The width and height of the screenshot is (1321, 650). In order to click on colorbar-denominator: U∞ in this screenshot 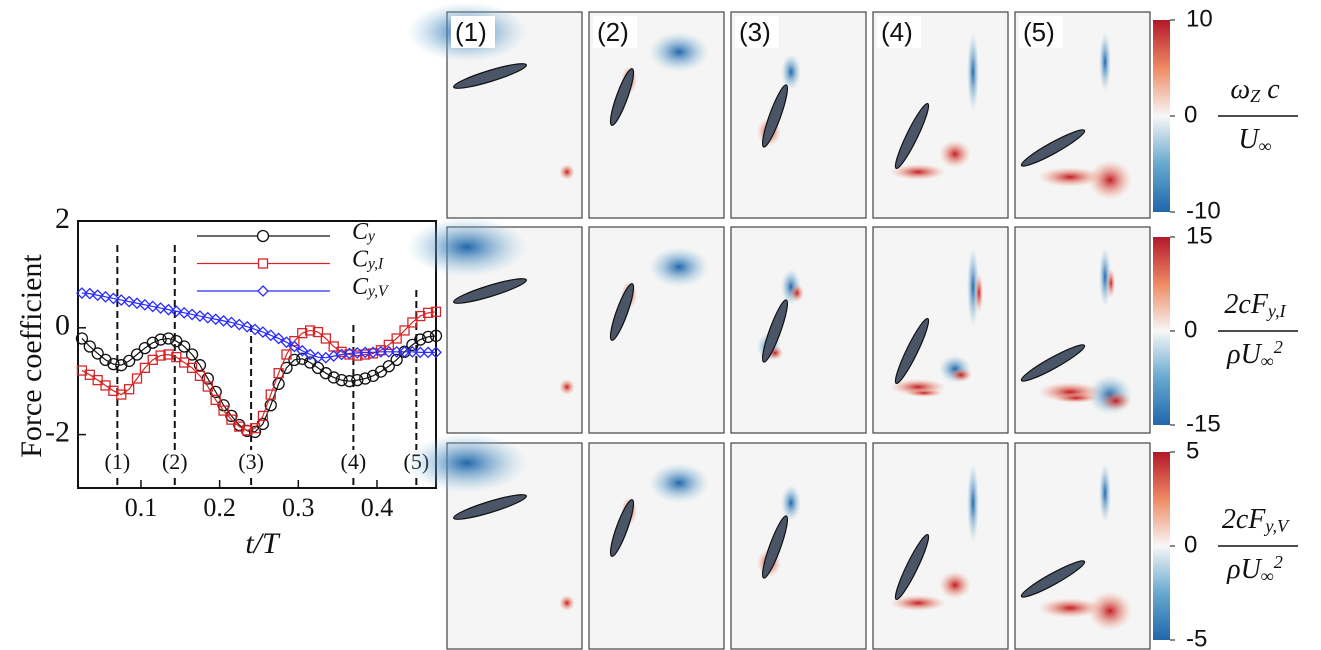, I will do `click(1254, 139)`.